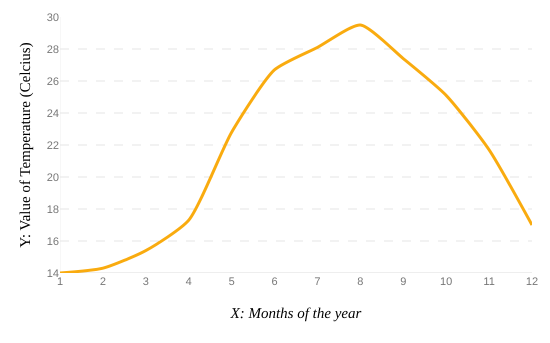  Describe the element at coordinates (103, 282) in the screenshot. I see `x-tick-label: 2` at that location.